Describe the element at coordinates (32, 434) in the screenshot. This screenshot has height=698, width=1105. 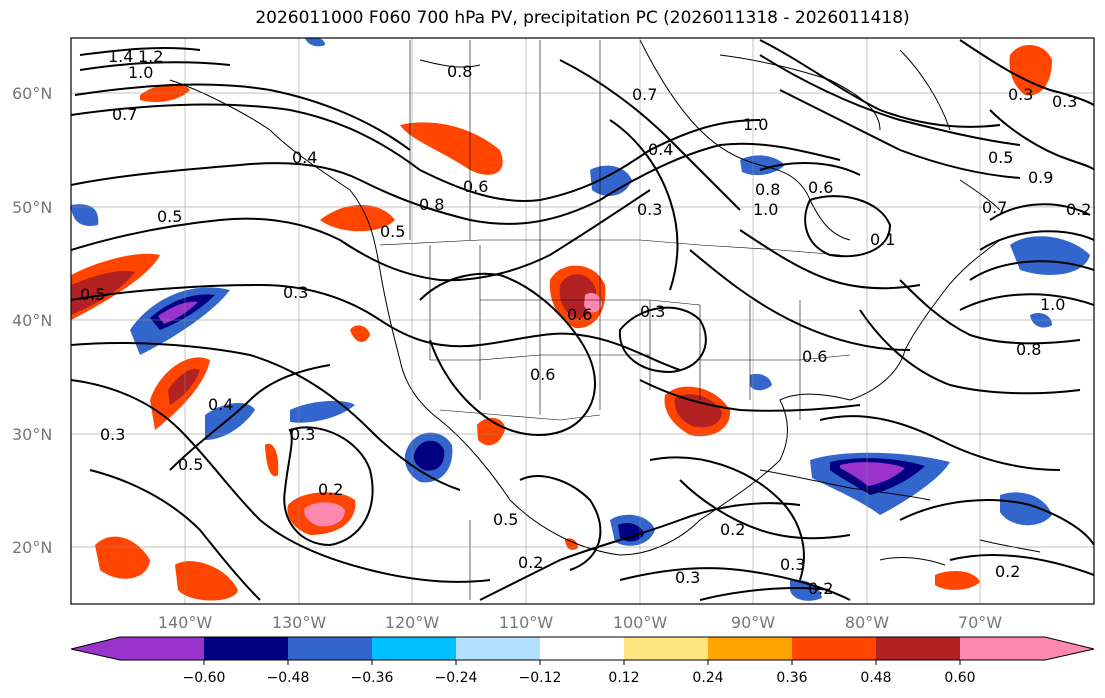
I see `lat-label: 30°N` at that location.